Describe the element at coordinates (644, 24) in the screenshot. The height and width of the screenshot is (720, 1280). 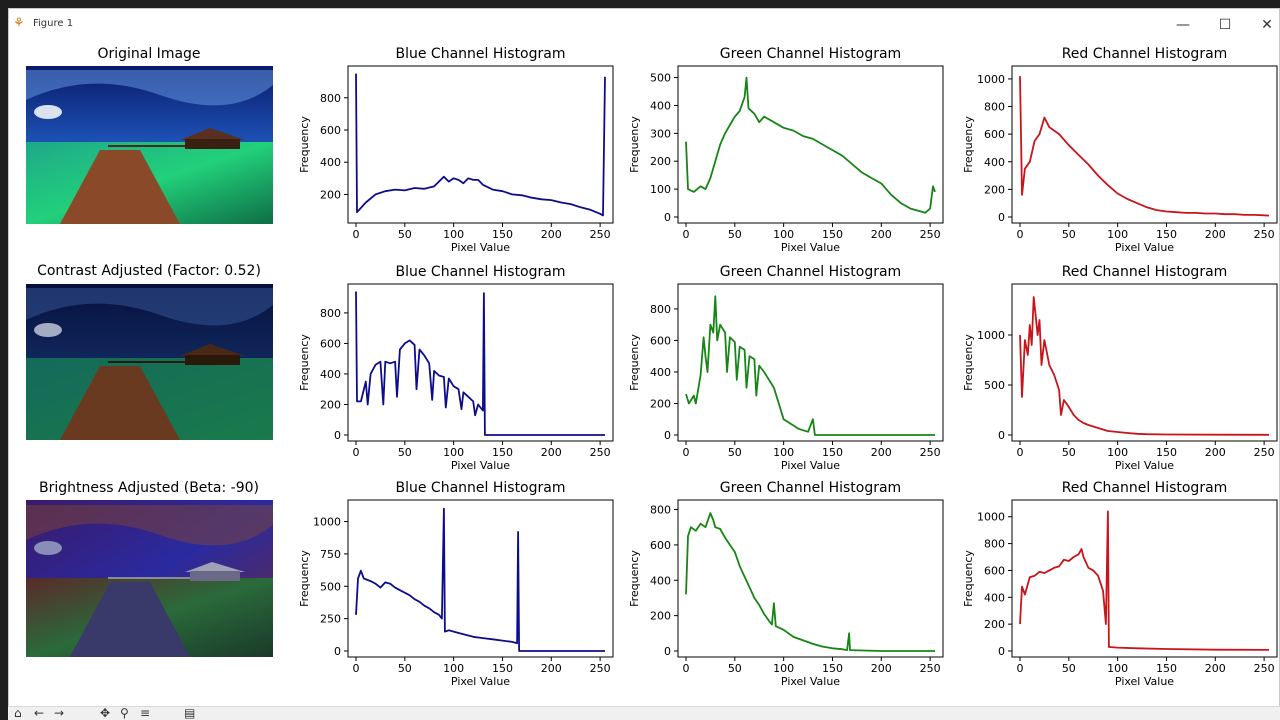
I see `title-bar: ⚘ Figure 1 — ☐ ✕` at that location.